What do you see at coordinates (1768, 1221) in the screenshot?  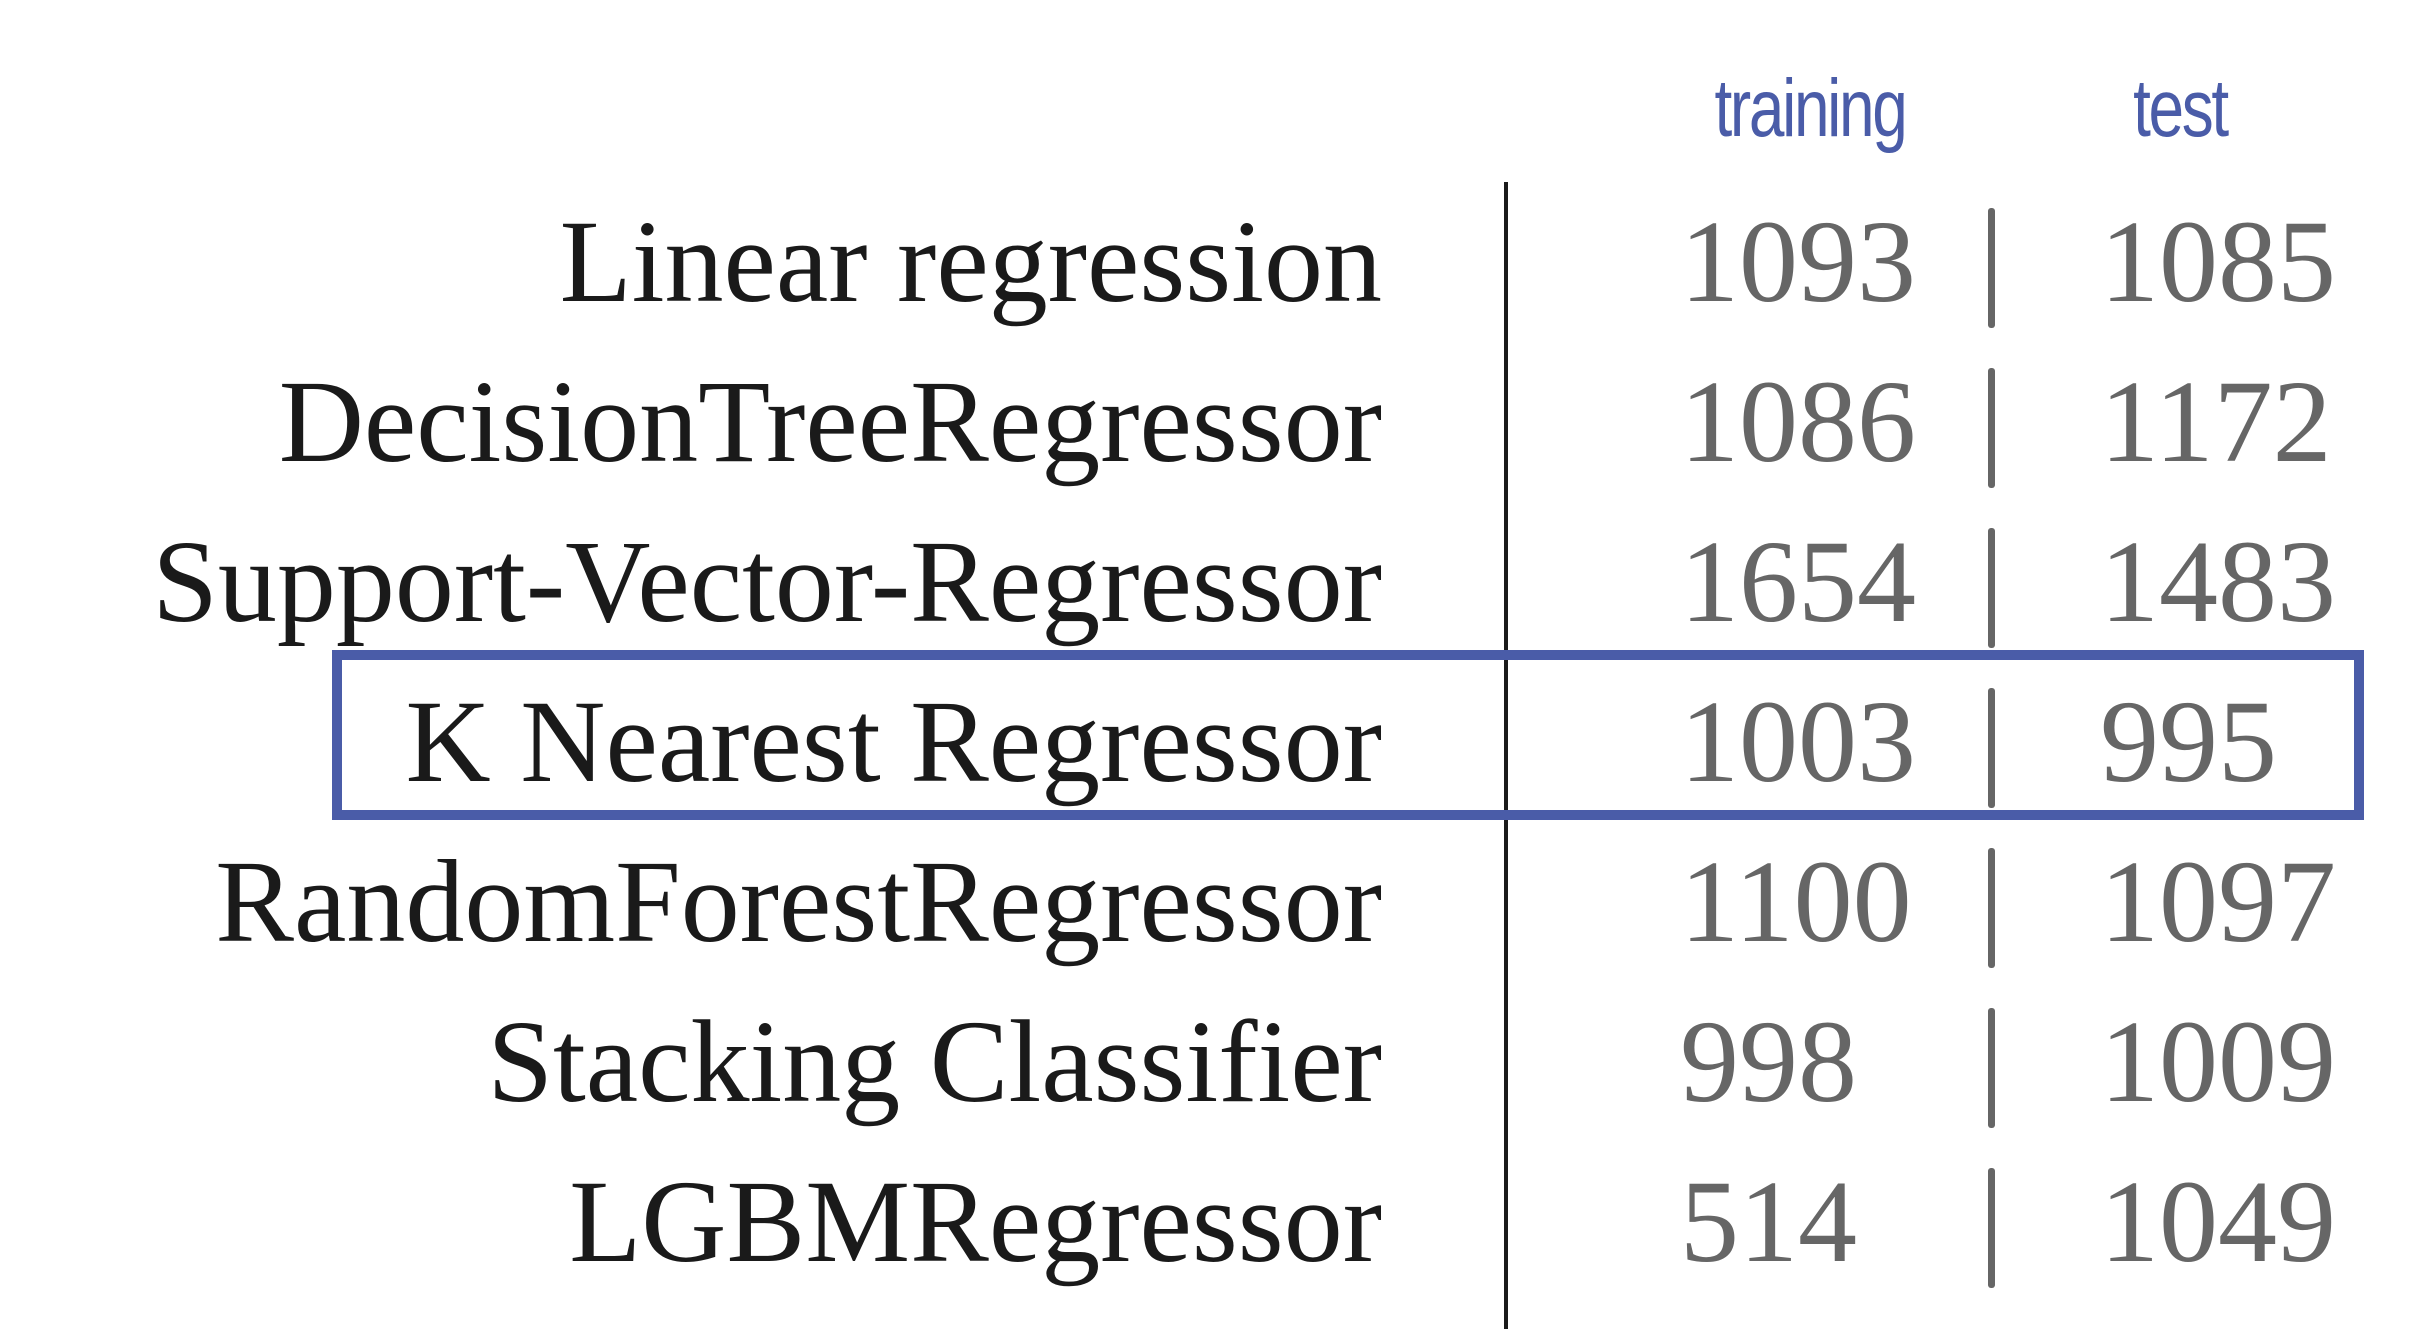 I see `training-value: 514` at bounding box center [1768, 1221].